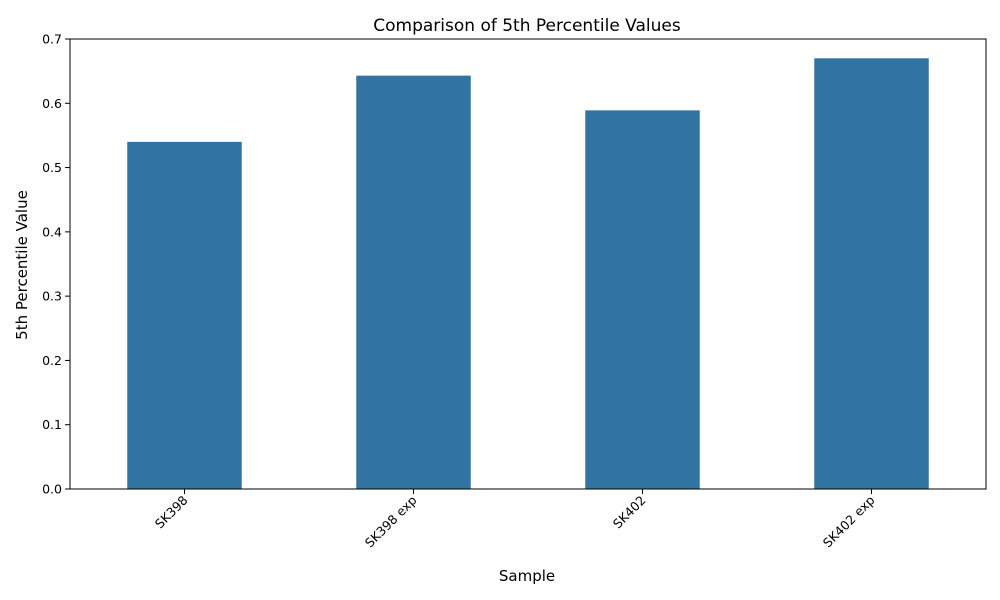 Image resolution: width=1000 pixels, height=600 pixels. I want to click on bar-sk402, so click(642, 300).